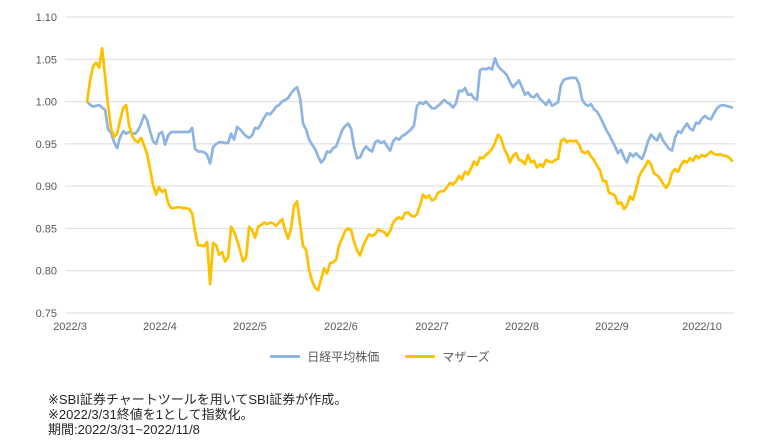 This screenshot has height=441, width=760. I want to click on x-axis-tick-label: 2022/3, so click(70, 327).